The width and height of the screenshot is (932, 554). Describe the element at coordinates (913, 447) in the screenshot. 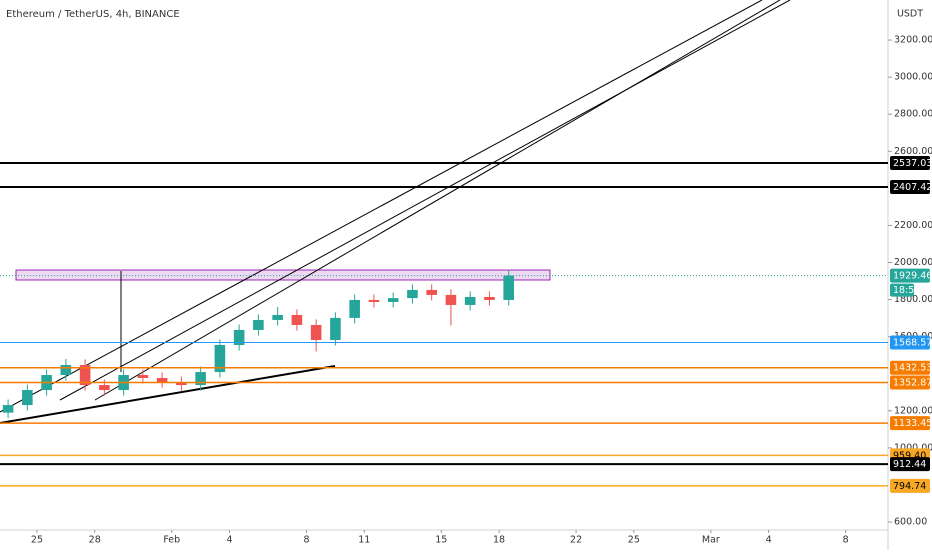

I see `y-tick-label: 1000.00` at that location.